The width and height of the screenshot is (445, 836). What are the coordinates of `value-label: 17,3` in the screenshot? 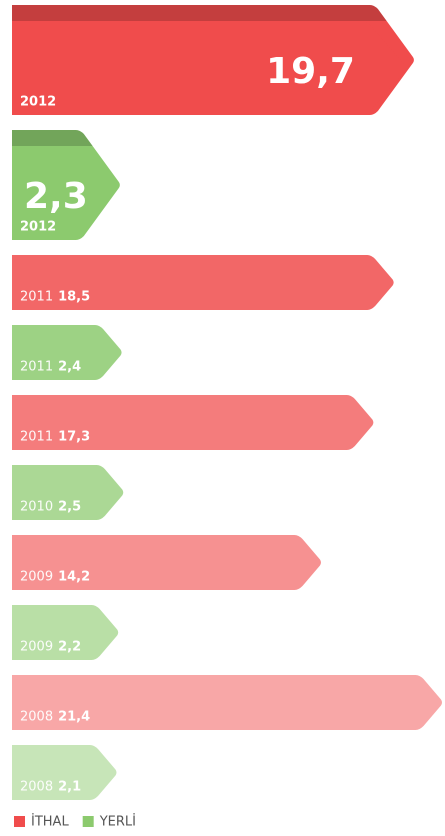 It's located at (74, 437).